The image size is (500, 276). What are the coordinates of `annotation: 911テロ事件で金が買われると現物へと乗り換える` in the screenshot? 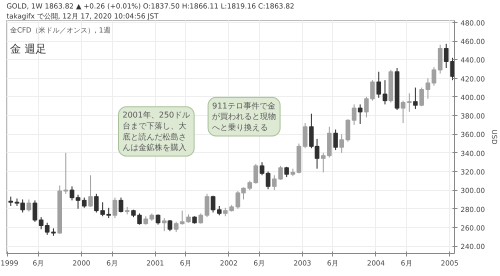 It's located at (244, 116).